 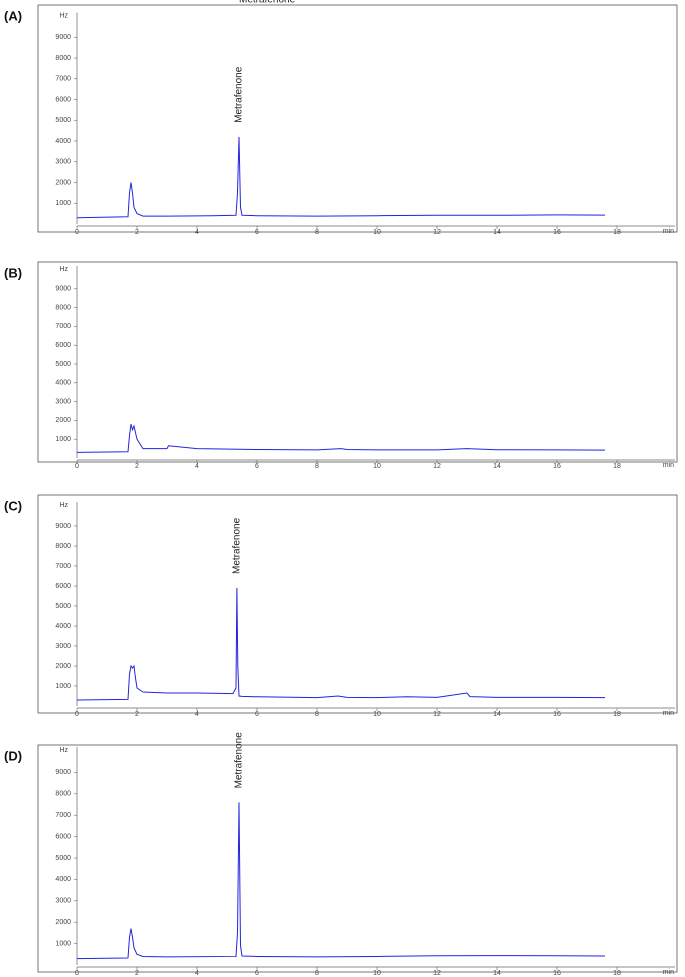 I want to click on panel-label: (D), so click(x=13, y=755).